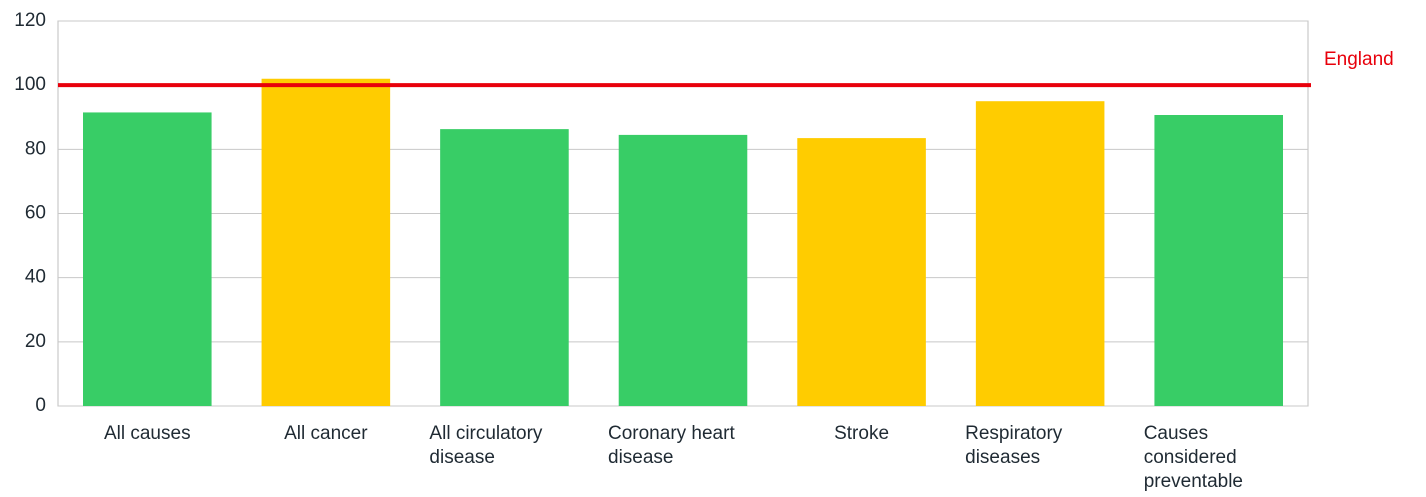 Image resolution: width=1426 pixels, height=497 pixels. Describe the element at coordinates (30, 20) in the screenshot. I see `y-tick-label: 120` at that location.